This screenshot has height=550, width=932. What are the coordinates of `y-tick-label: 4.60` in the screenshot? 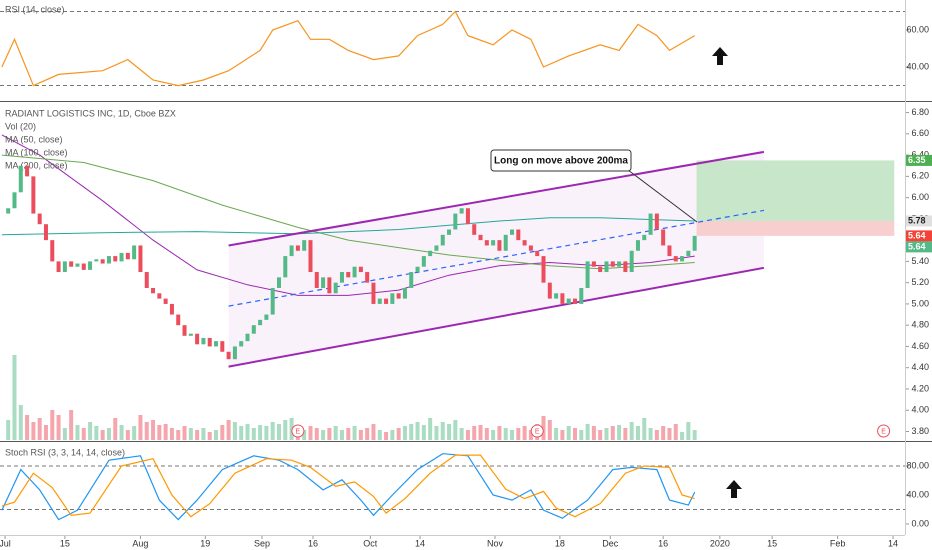 It's located at (920, 346).